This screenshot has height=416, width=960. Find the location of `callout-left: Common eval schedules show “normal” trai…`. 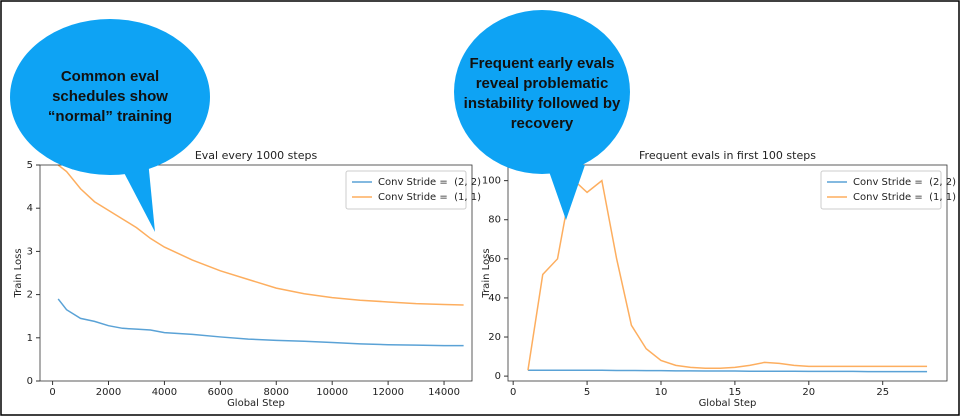

callout-left: Common eval schedules show “normal” trai… is located at coordinates (110, 125).